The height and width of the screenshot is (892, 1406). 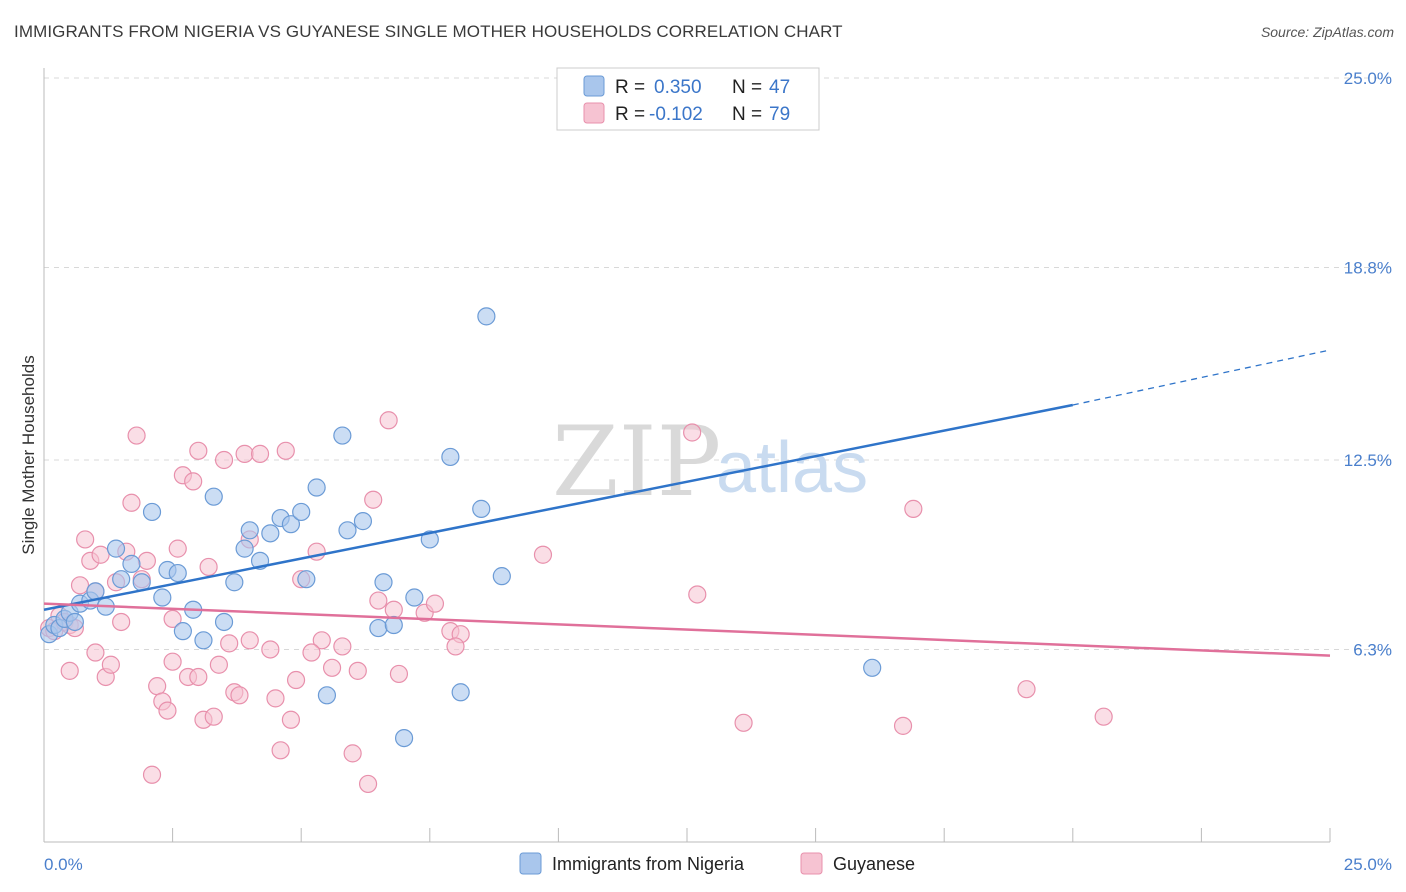 What do you see at coordinates (1368, 267) in the screenshot?
I see `y-tick-label: 18.8%` at bounding box center [1368, 267].